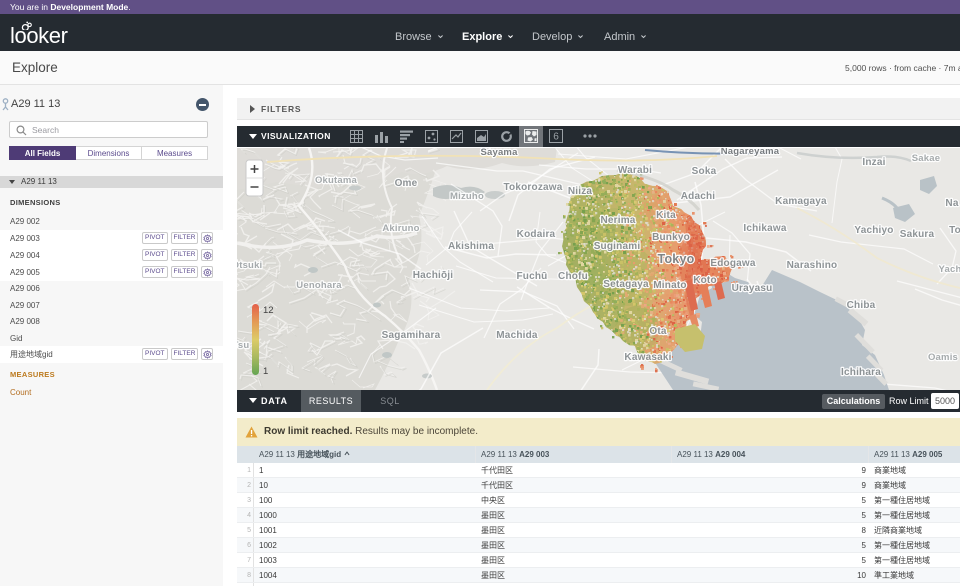 Image resolution: width=960 pixels, height=586 pixels. Describe the element at coordinates (517, 335) in the screenshot. I see `svg-text: Machida` at that location.